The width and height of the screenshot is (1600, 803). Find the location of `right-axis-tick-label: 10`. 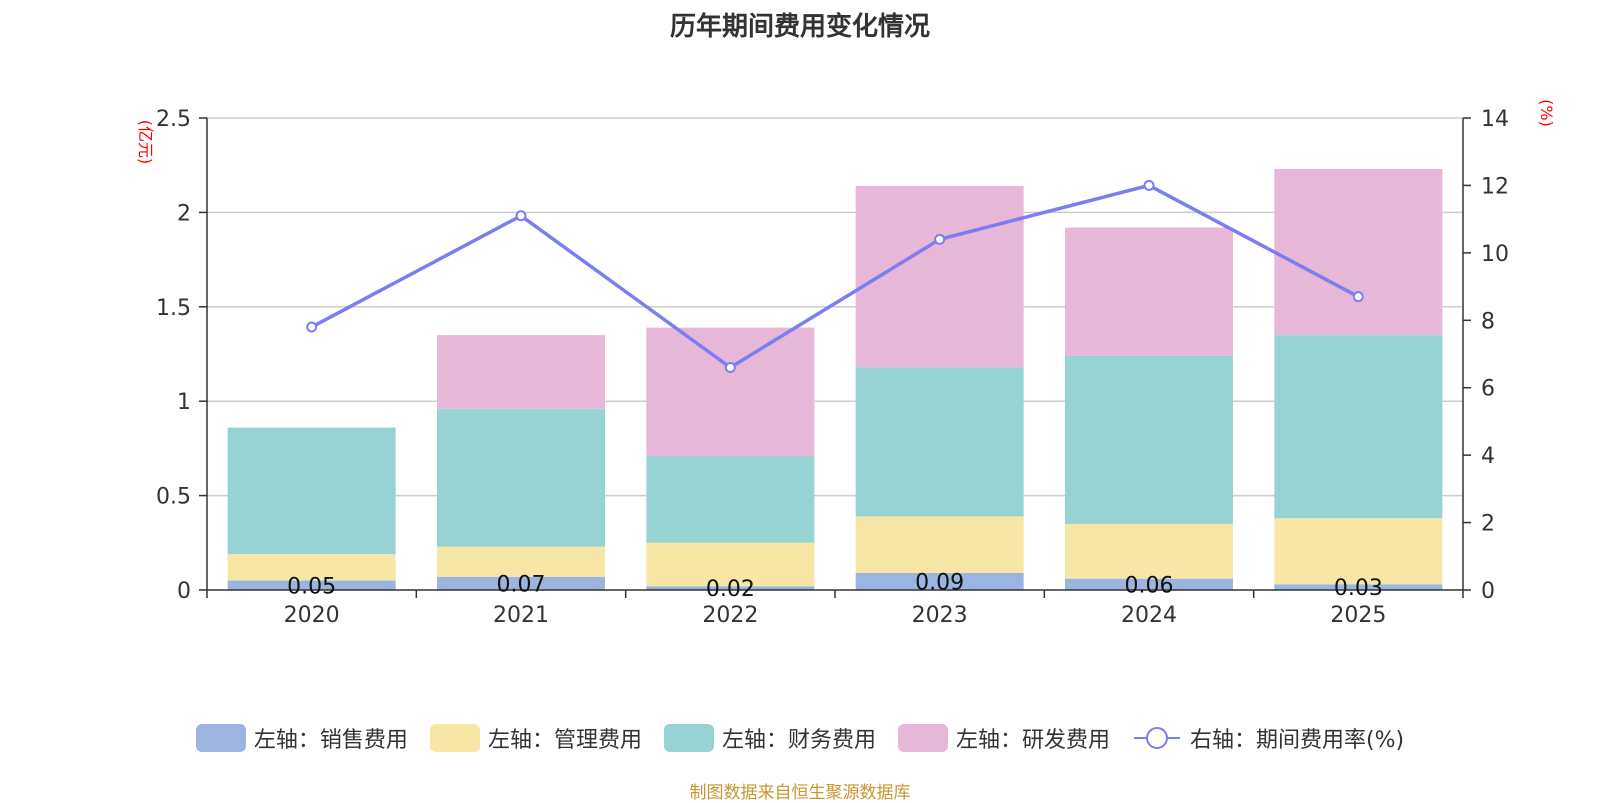

right-axis-tick-label: 10 is located at coordinates (1495, 254).